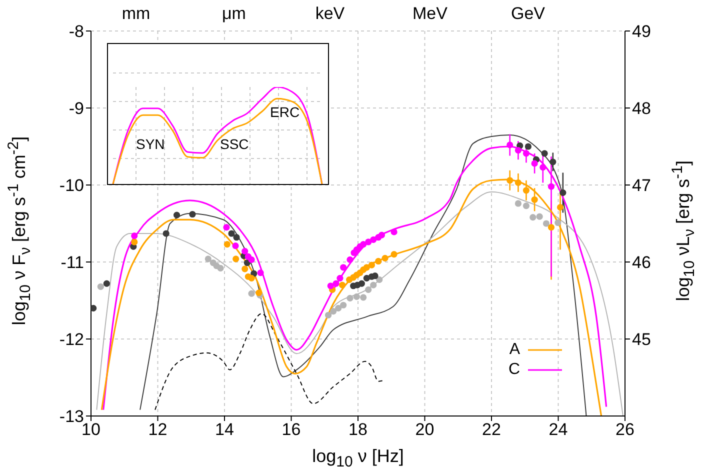 The width and height of the screenshot is (704, 475). What do you see at coordinates (528, 14) in the screenshot?
I see `text: GeV` at bounding box center [528, 14].